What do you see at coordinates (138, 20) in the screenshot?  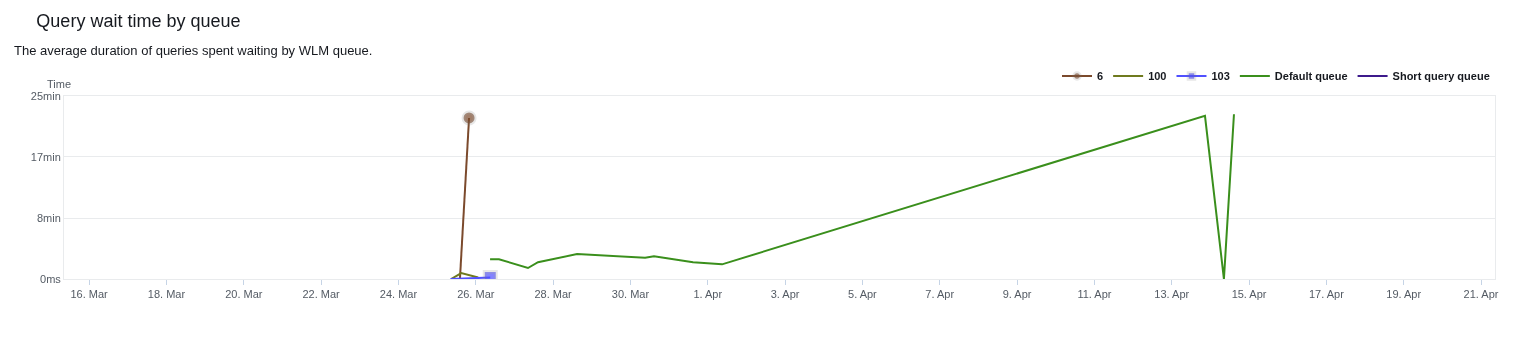 I see `chart-title: Query wait time by queue` at bounding box center [138, 20].